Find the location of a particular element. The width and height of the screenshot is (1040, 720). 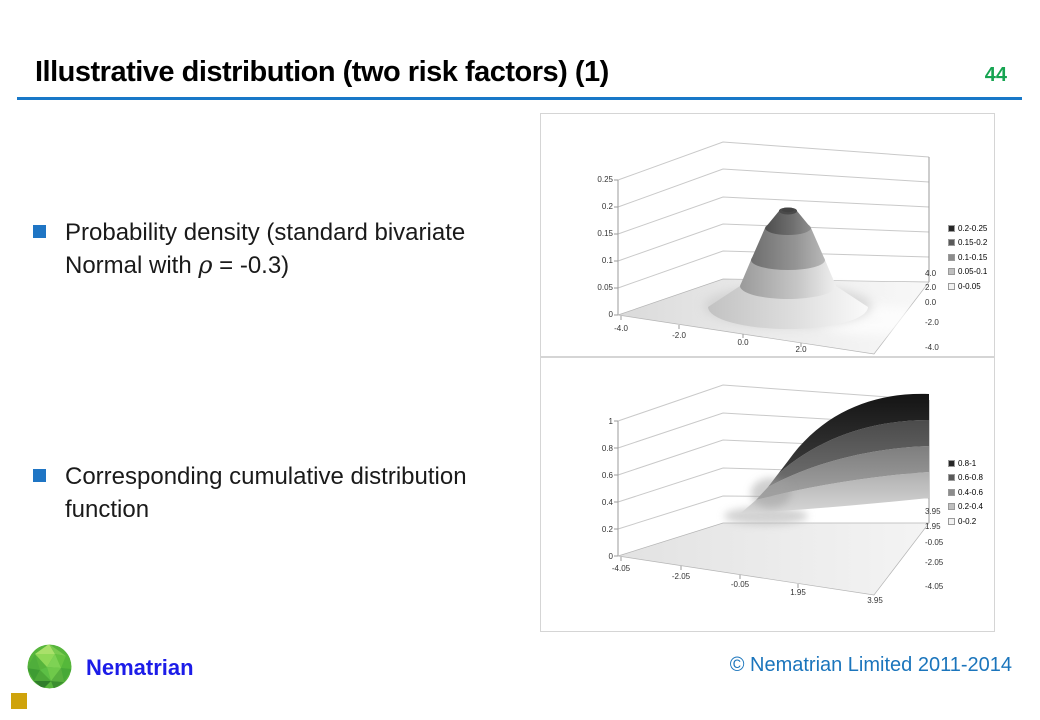

legend-item: 0.15-0.2 is located at coordinates (967, 242).